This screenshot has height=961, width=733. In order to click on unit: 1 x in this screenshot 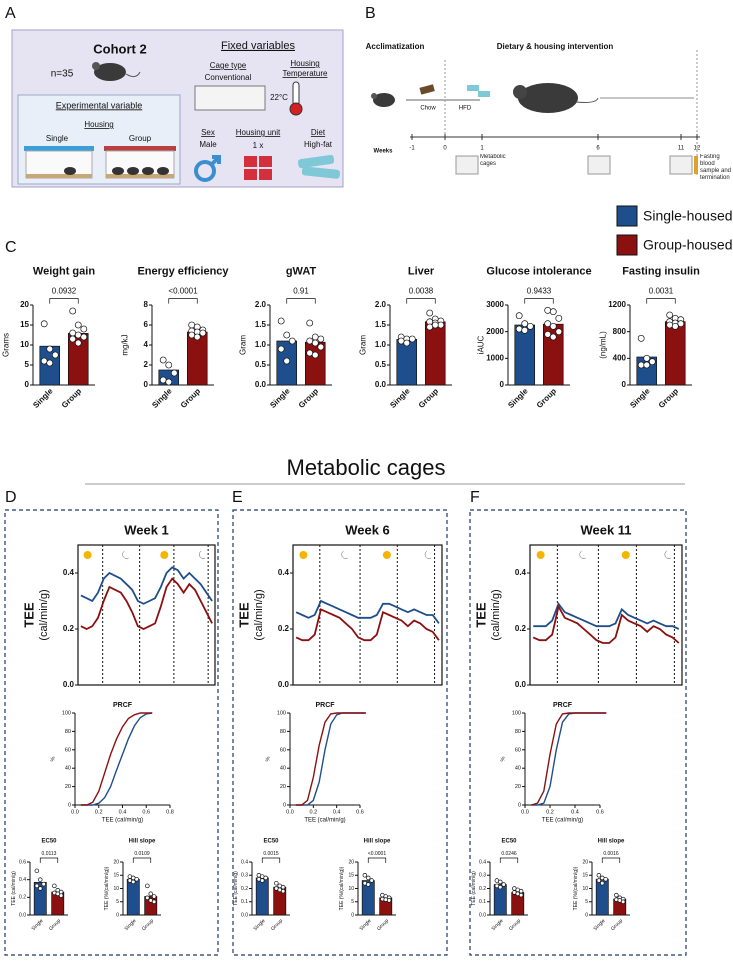, I will do `click(258, 145)`.